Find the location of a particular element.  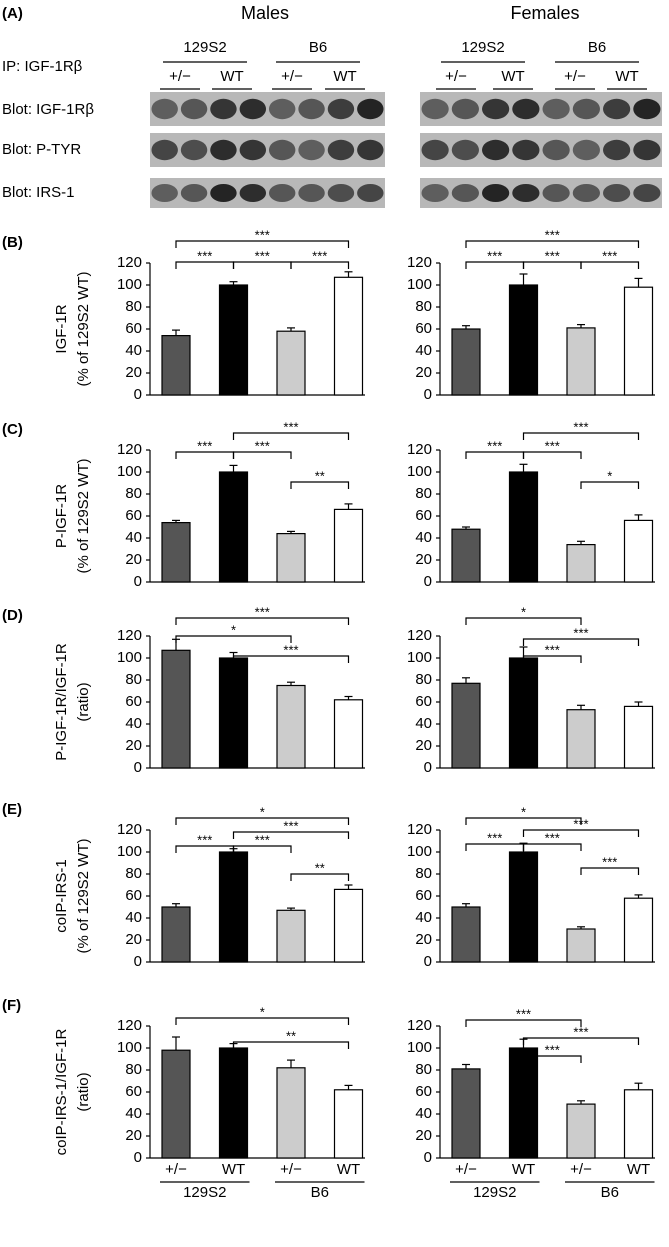

blot-label: Blot: P-TYR is located at coordinates (41, 149).